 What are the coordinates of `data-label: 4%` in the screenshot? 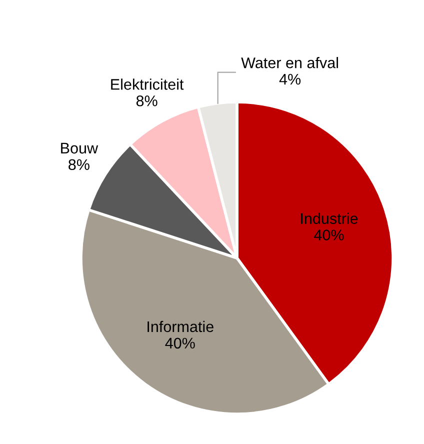 It's located at (290, 79).